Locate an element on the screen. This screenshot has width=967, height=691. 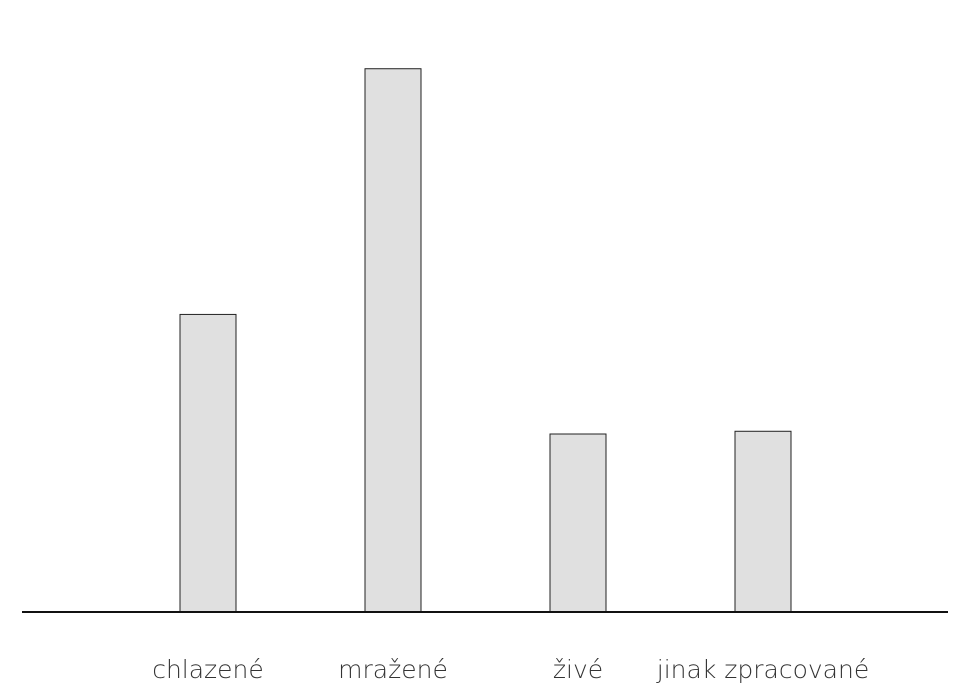
category-label-1: chlazené is located at coordinates (208, 669).